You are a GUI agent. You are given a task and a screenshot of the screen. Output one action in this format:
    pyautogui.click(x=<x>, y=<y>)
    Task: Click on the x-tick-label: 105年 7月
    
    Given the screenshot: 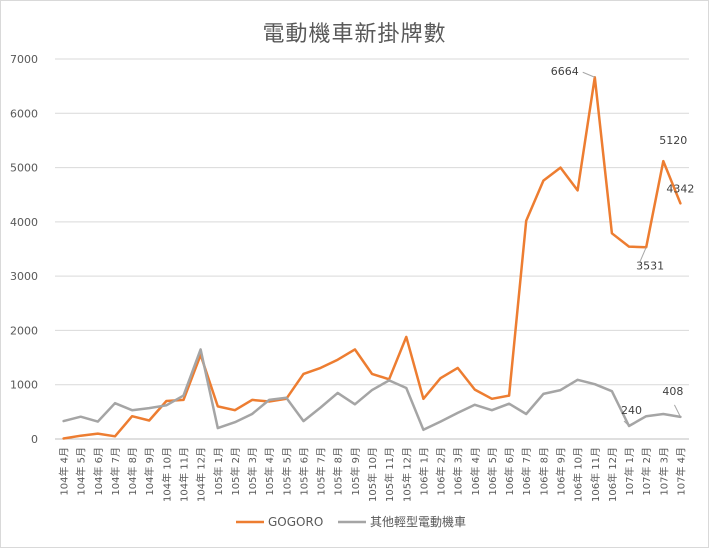 What is the action you would take?
    pyautogui.click(x=321, y=471)
    